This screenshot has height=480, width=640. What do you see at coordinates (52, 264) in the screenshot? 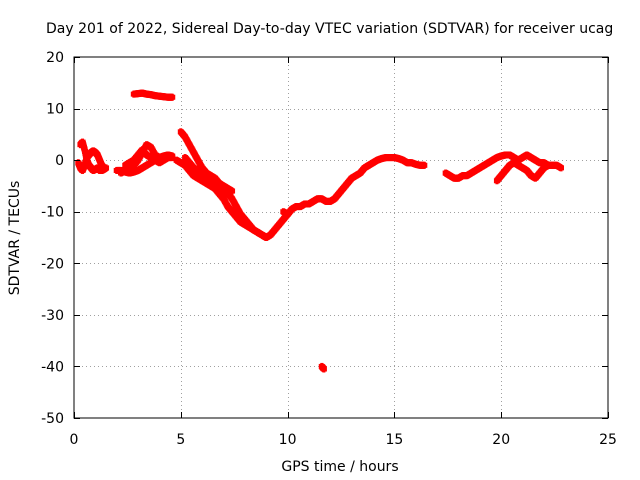
I see `y-tick-label: -20` at bounding box center [52, 264].